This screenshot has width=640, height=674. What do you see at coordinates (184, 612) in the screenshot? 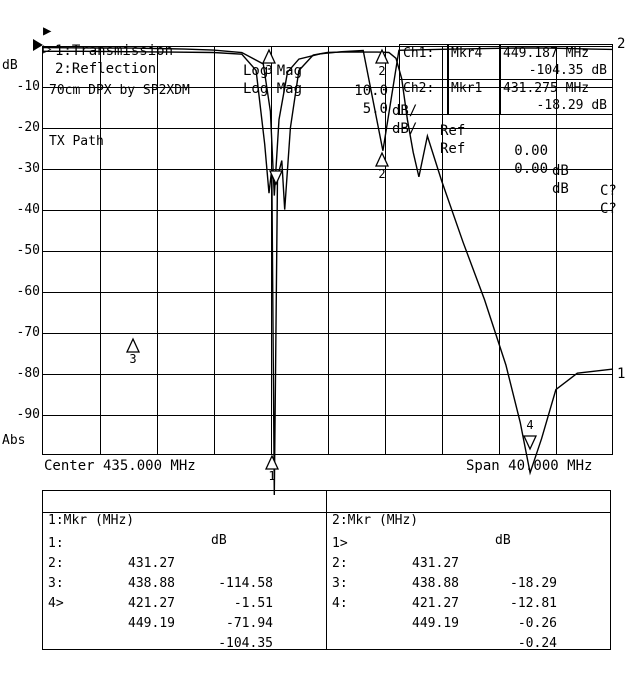
I see `table-row: 4> 449.19 -104.35` at bounding box center [184, 612].